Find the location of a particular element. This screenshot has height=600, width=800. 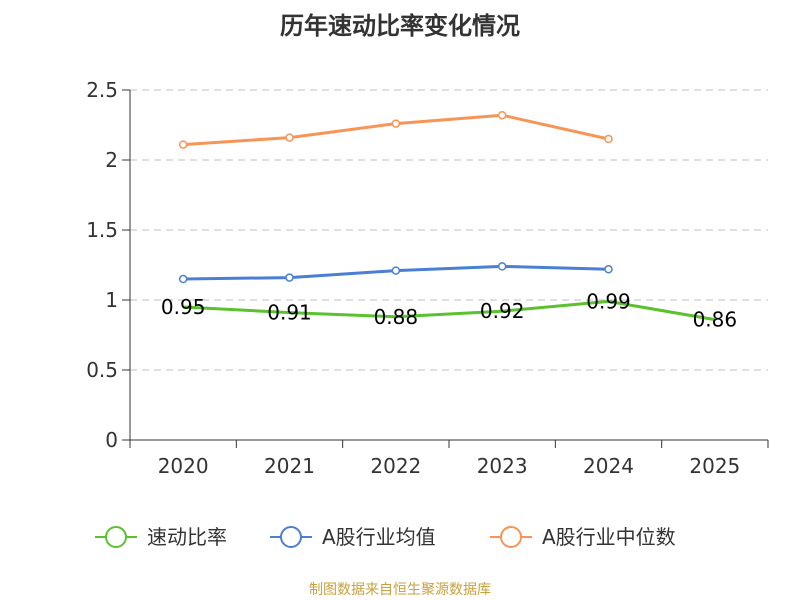

data-label: 0.88 is located at coordinates (396, 317).